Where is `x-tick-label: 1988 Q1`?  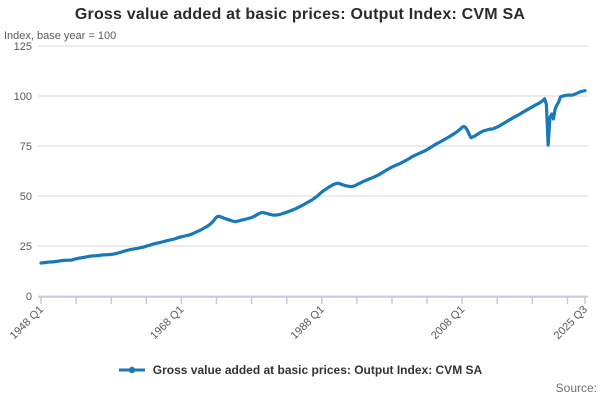 x-tick-label: 1988 Q1 is located at coordinates (308, 323).